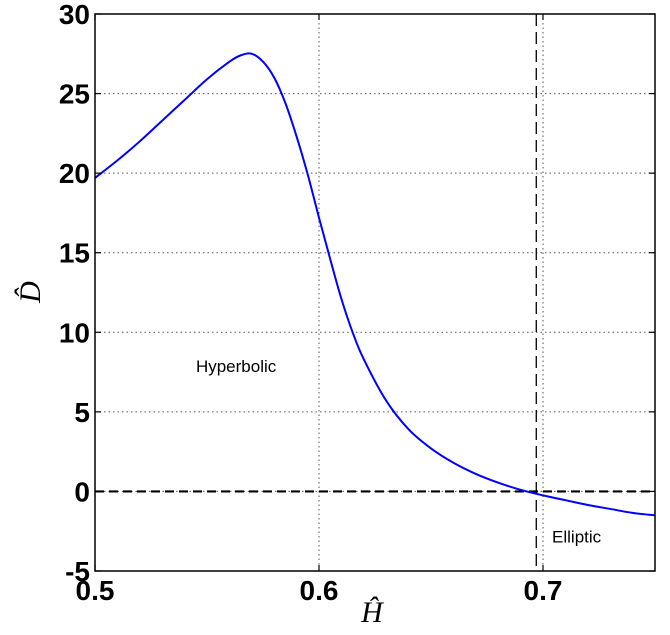 The width and height of the screenshot is (670, 635). What do you see at coordinates (82, 412) in the screenshot?
I see `y-tick-label: 5` at bounding box center [82, 412].